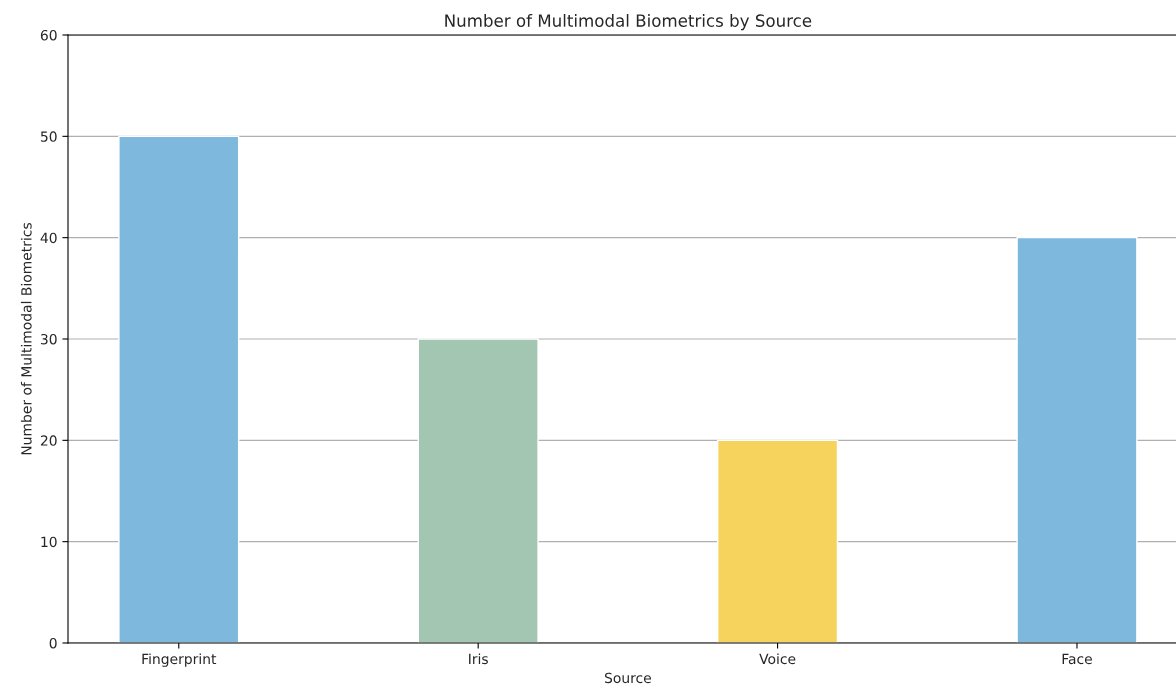 The image size is (1176, 697). I want to click on x-tick-label: Fingerprint, so click(179, 660).